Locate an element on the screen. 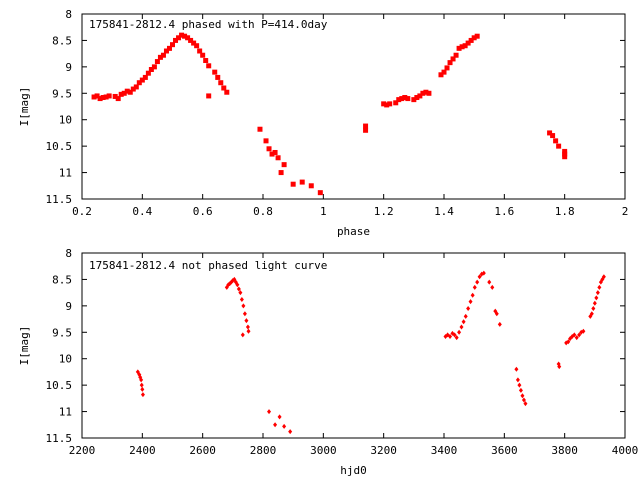 Image resolution: width=640 pixels, height=480 pixels. chart-title: 175841-2812.4 not phased light curve is located at coordinates (208, 265).